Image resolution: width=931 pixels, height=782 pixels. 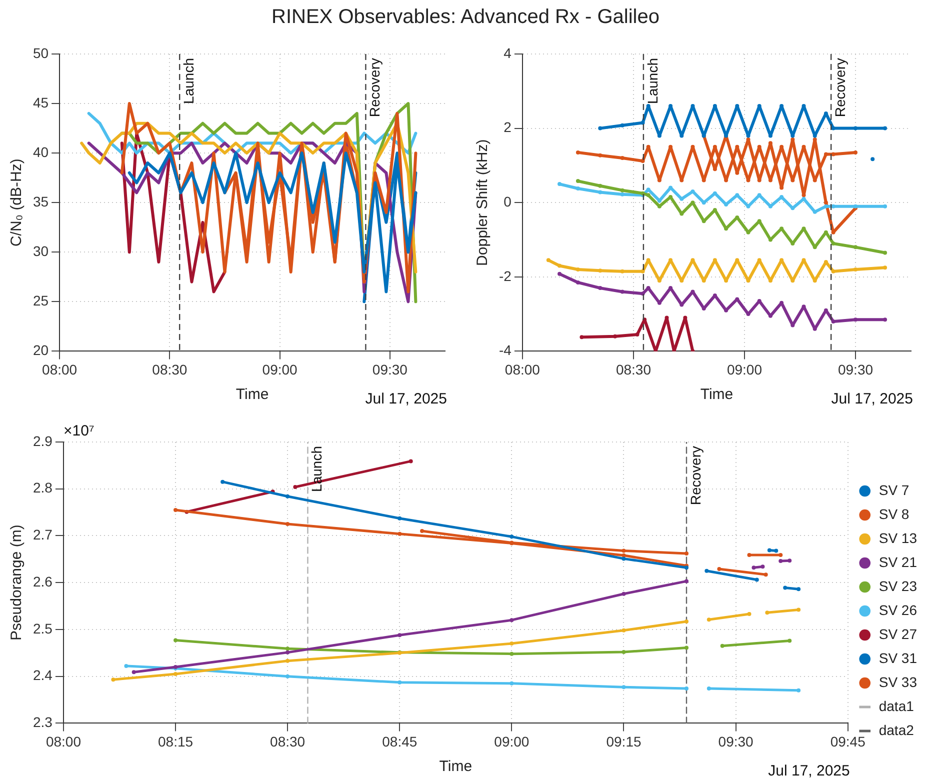 What do you see at coordinates (695, 476) in the screenshot?
I see `annotation: Recovery` at bounding box center [695, 476].